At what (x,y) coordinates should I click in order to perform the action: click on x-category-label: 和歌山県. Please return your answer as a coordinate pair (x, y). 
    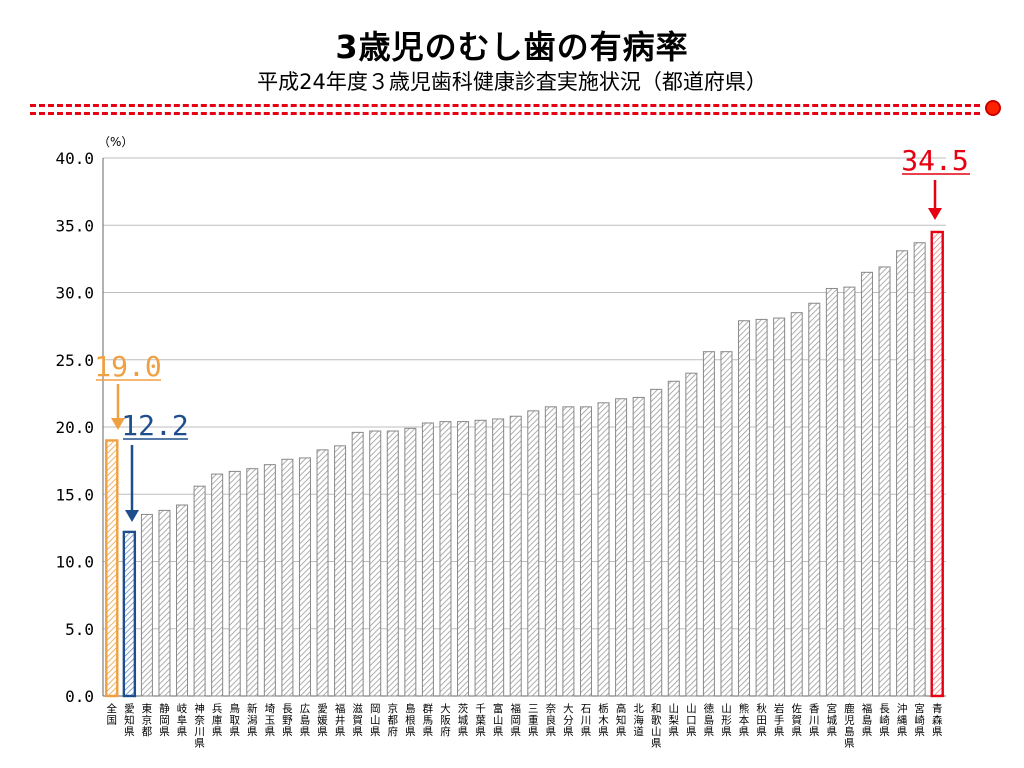
    Looking at the image, I should click on (656, 726).